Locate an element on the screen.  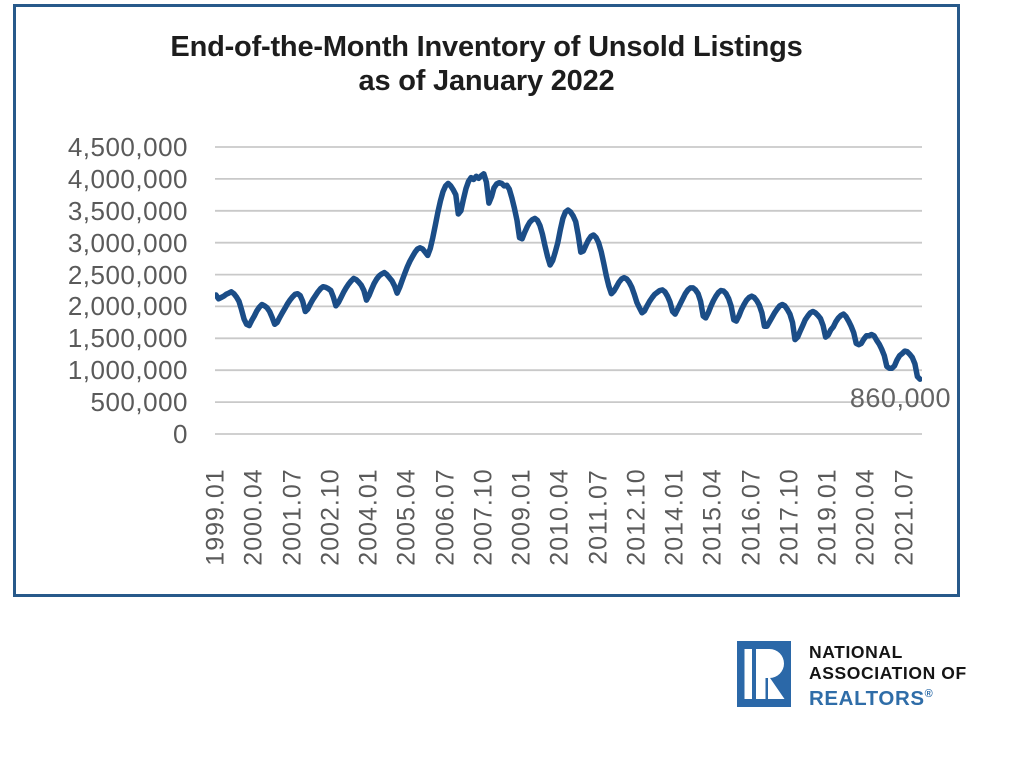
nar-logo: NATIONAL ASSOCIATION OF REALTORS® is located at coordinates (852, 675).